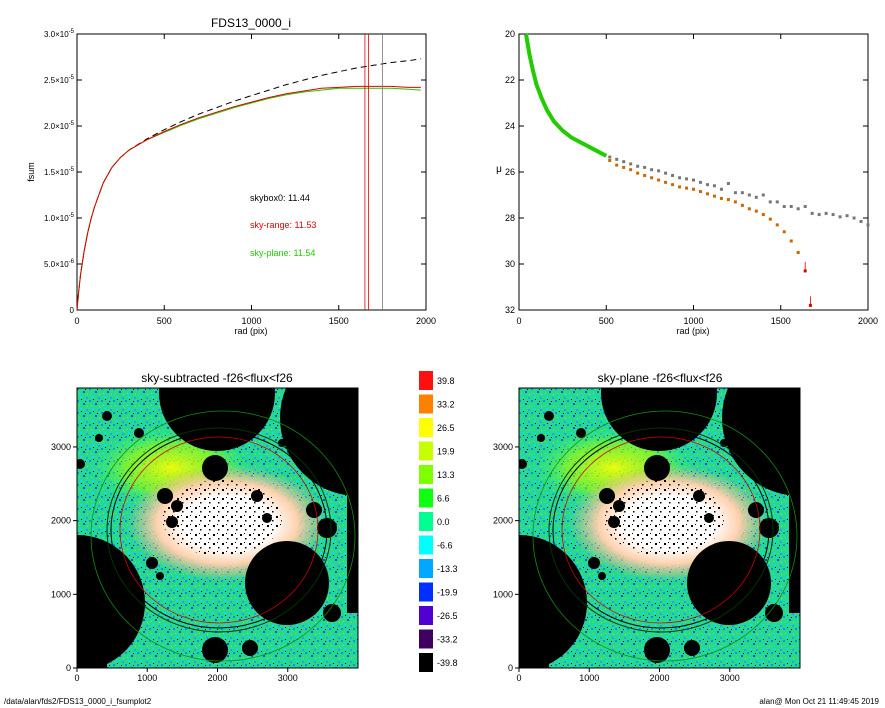 Image resolution: width=885 pixels, height=708 pixels. I want to click on sb-xtick-label: 1500, so click(781, 321).